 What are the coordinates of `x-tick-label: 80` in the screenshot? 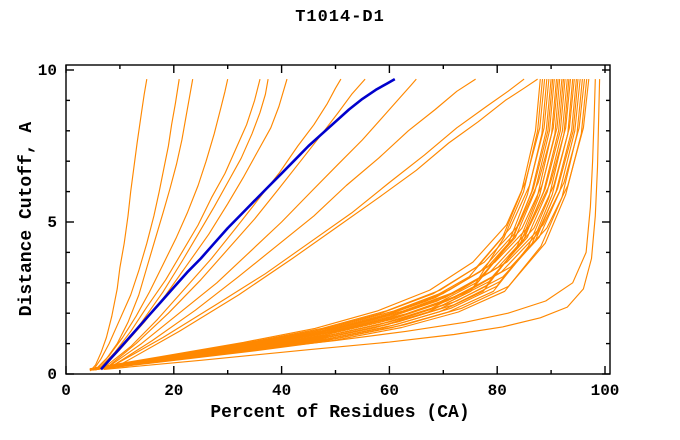 It's located at (497, 391).